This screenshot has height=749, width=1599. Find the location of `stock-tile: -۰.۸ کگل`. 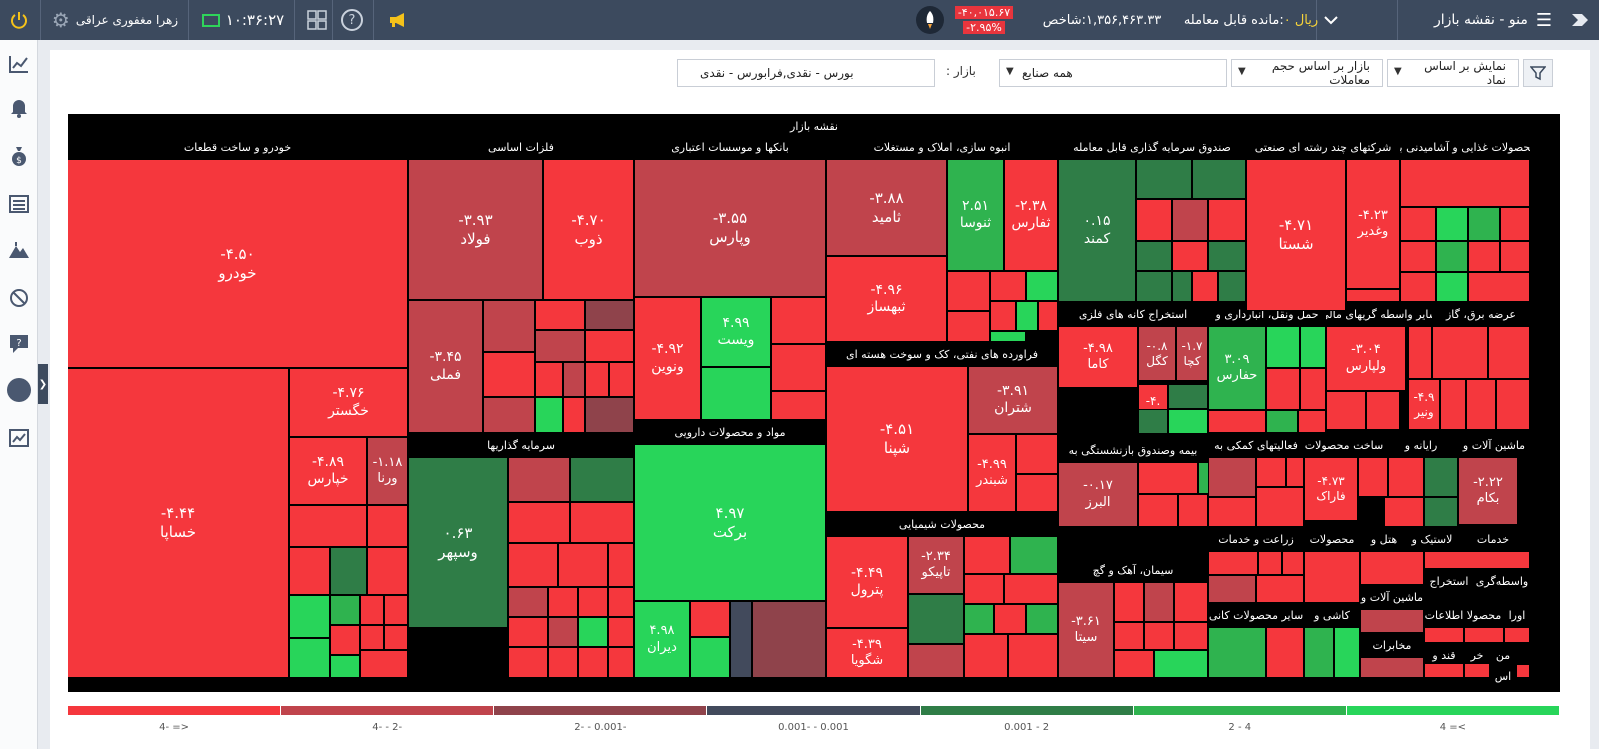

stock-tile: -۰.۸ کگل is located at coordinates (1157, 353).